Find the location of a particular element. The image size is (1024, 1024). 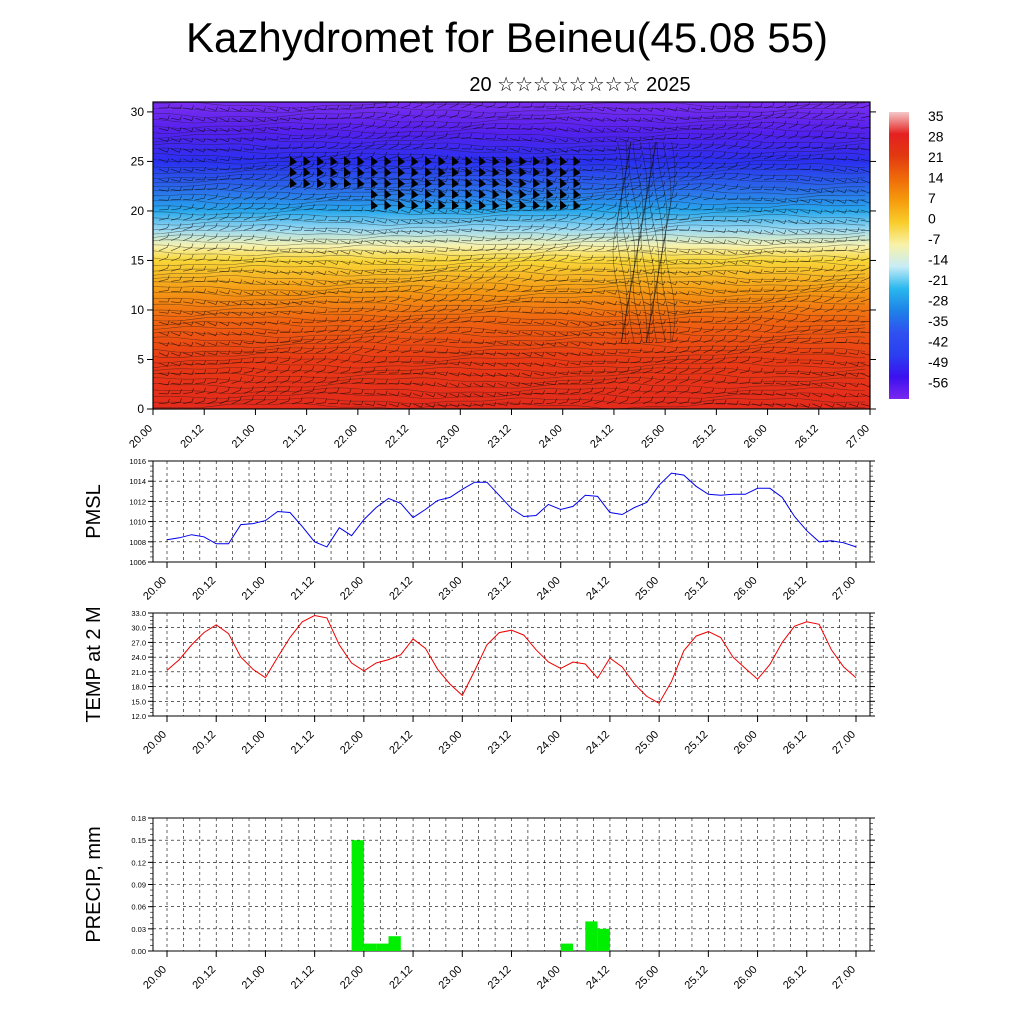

precip-bar is located at coordinates (591, 936).